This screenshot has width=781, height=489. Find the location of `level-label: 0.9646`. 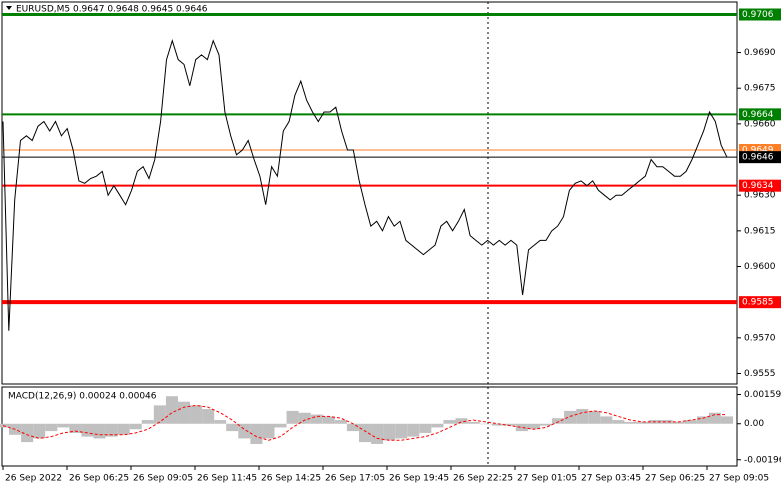

level-label: 0.9646 is located at coordinates (758, 158).